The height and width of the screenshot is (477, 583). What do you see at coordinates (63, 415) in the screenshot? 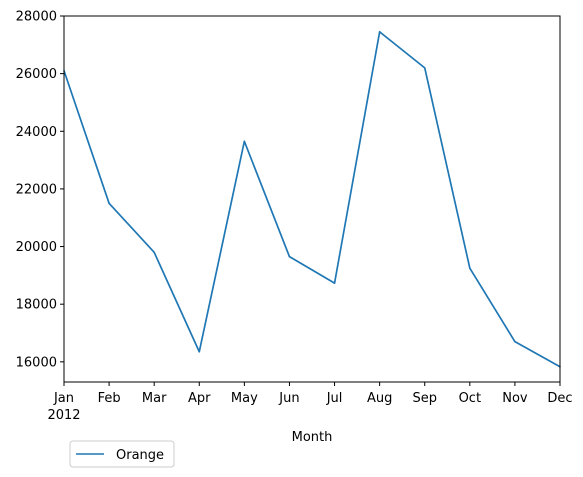
I see `x-year-label: 2012` at bounding box center [63, 415].